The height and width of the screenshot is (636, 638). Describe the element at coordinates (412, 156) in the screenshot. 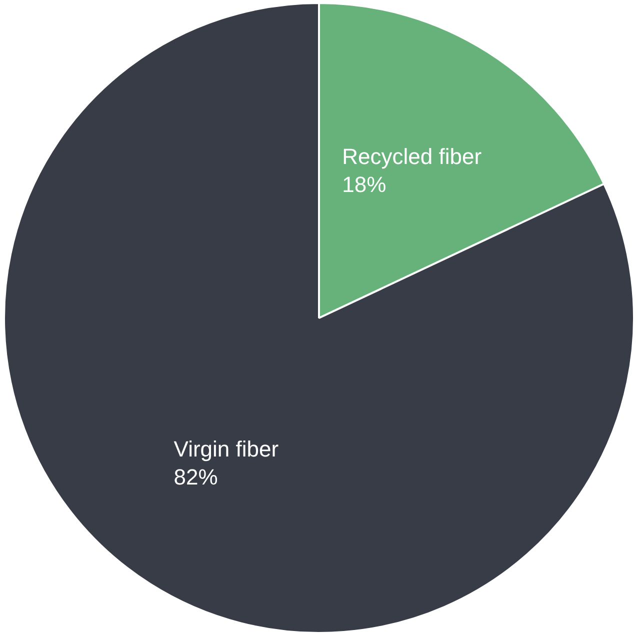

I see `slice-label: Recycled fiber` at that location.